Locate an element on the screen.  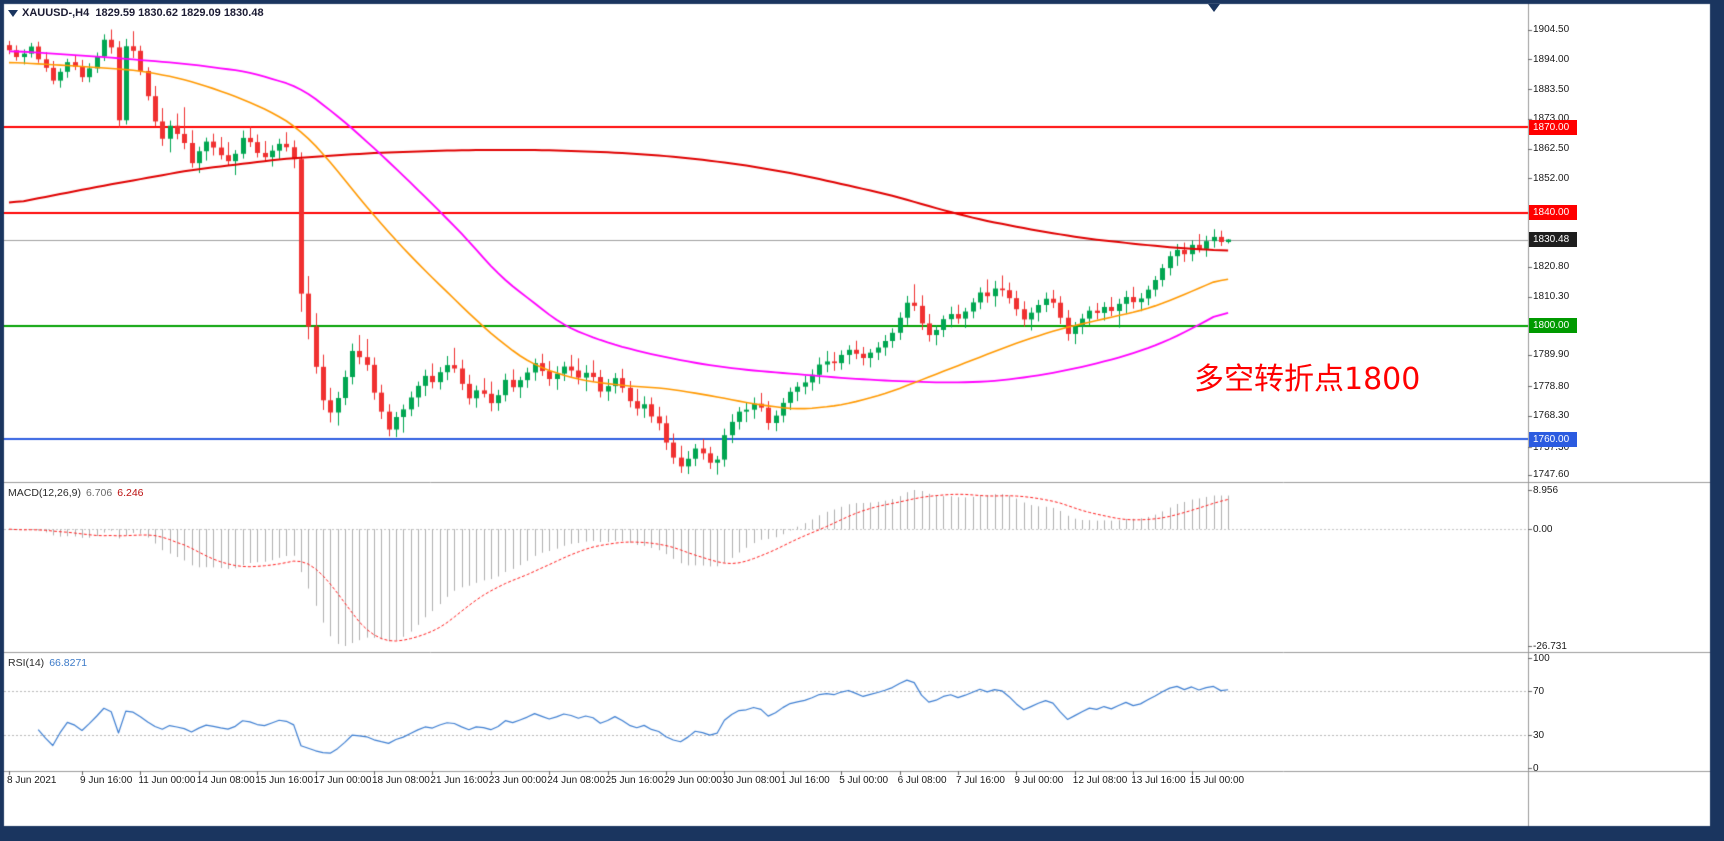
time-axis-label: 15 Jun 16:00 is located at coordinates (284, 780).